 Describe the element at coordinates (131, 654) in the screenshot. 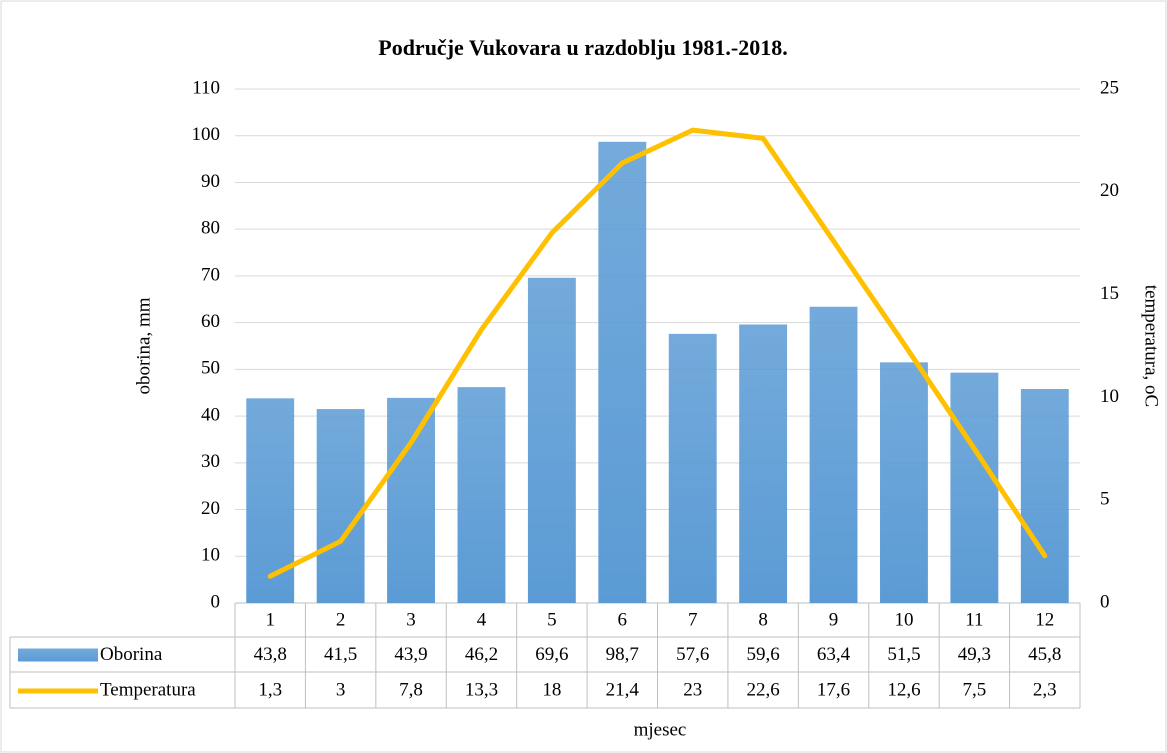

I see `legend-label: Oborina` at that location.